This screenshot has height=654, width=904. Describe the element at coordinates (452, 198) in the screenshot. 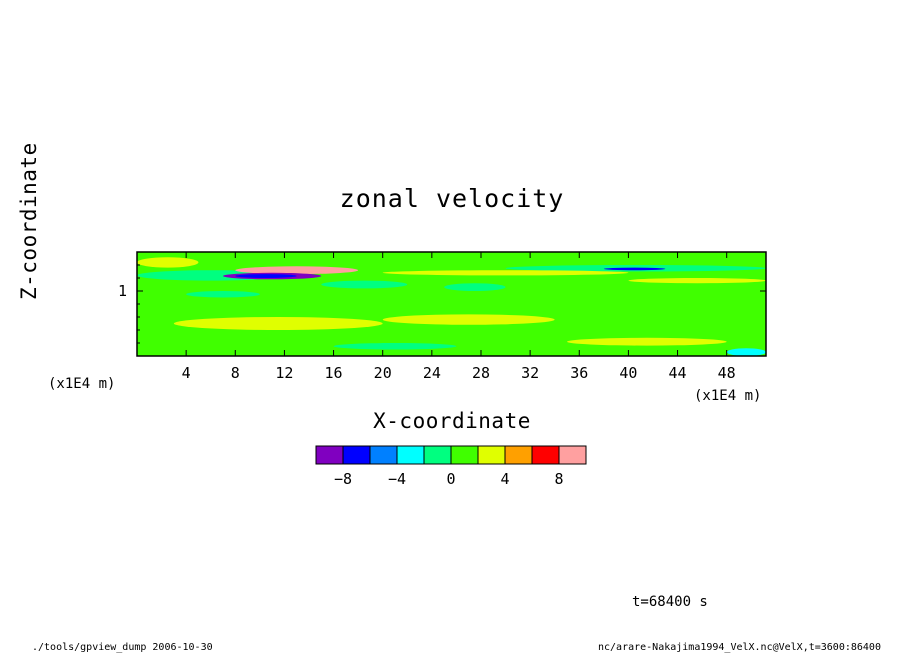

I see `chart-title: zonal velocity` at that location.